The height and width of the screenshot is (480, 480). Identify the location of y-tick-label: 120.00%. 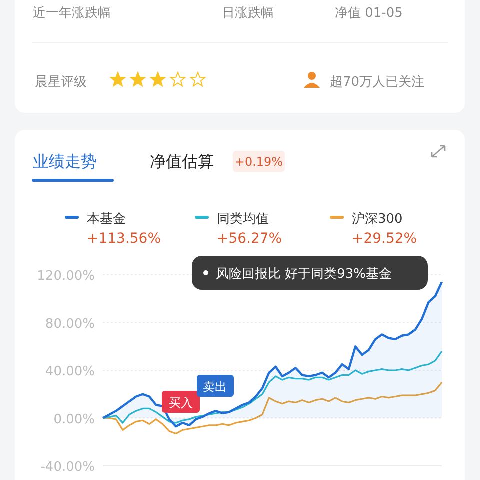
(66, 276).